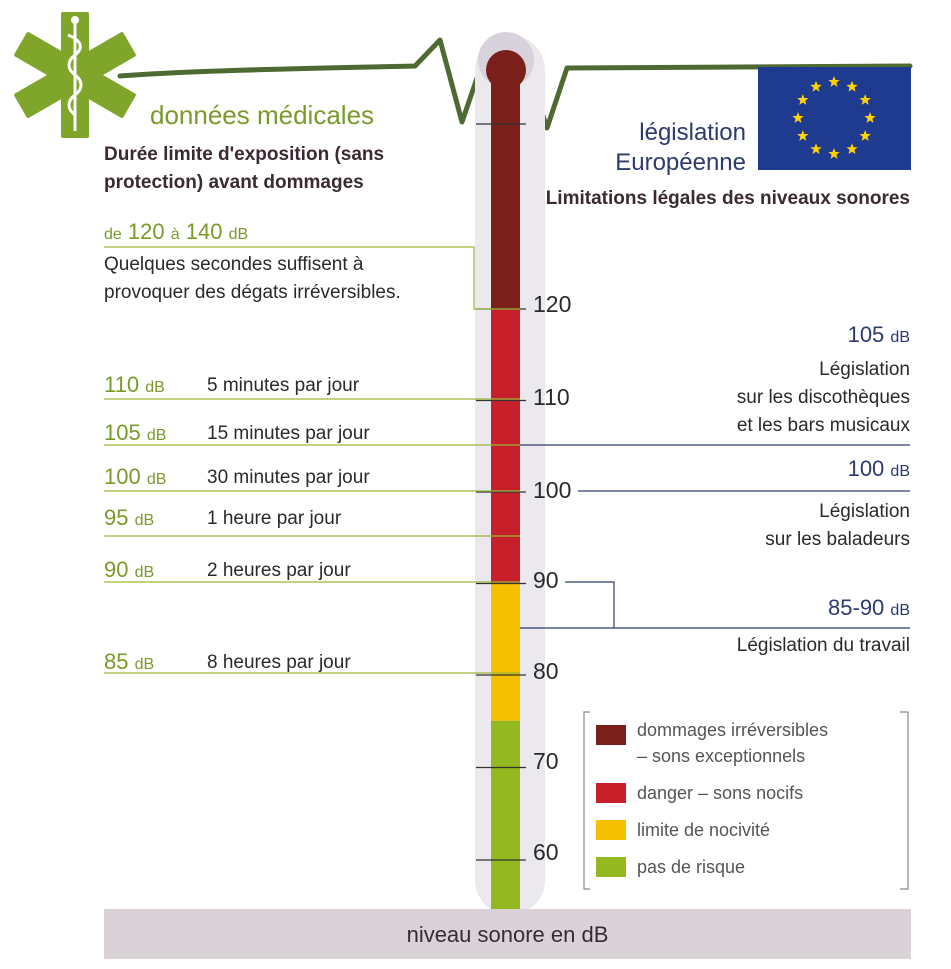 This screenshot has height=969, width=951. I want to click on scale-bands, so click(505, 496).